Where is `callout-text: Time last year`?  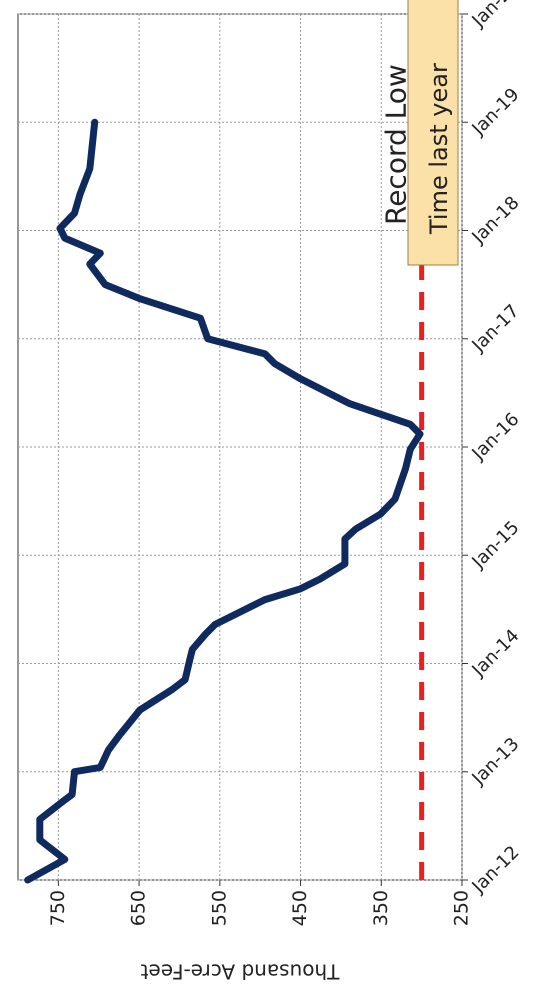
callout-text: Time last year is located at coordinates (439, 149).